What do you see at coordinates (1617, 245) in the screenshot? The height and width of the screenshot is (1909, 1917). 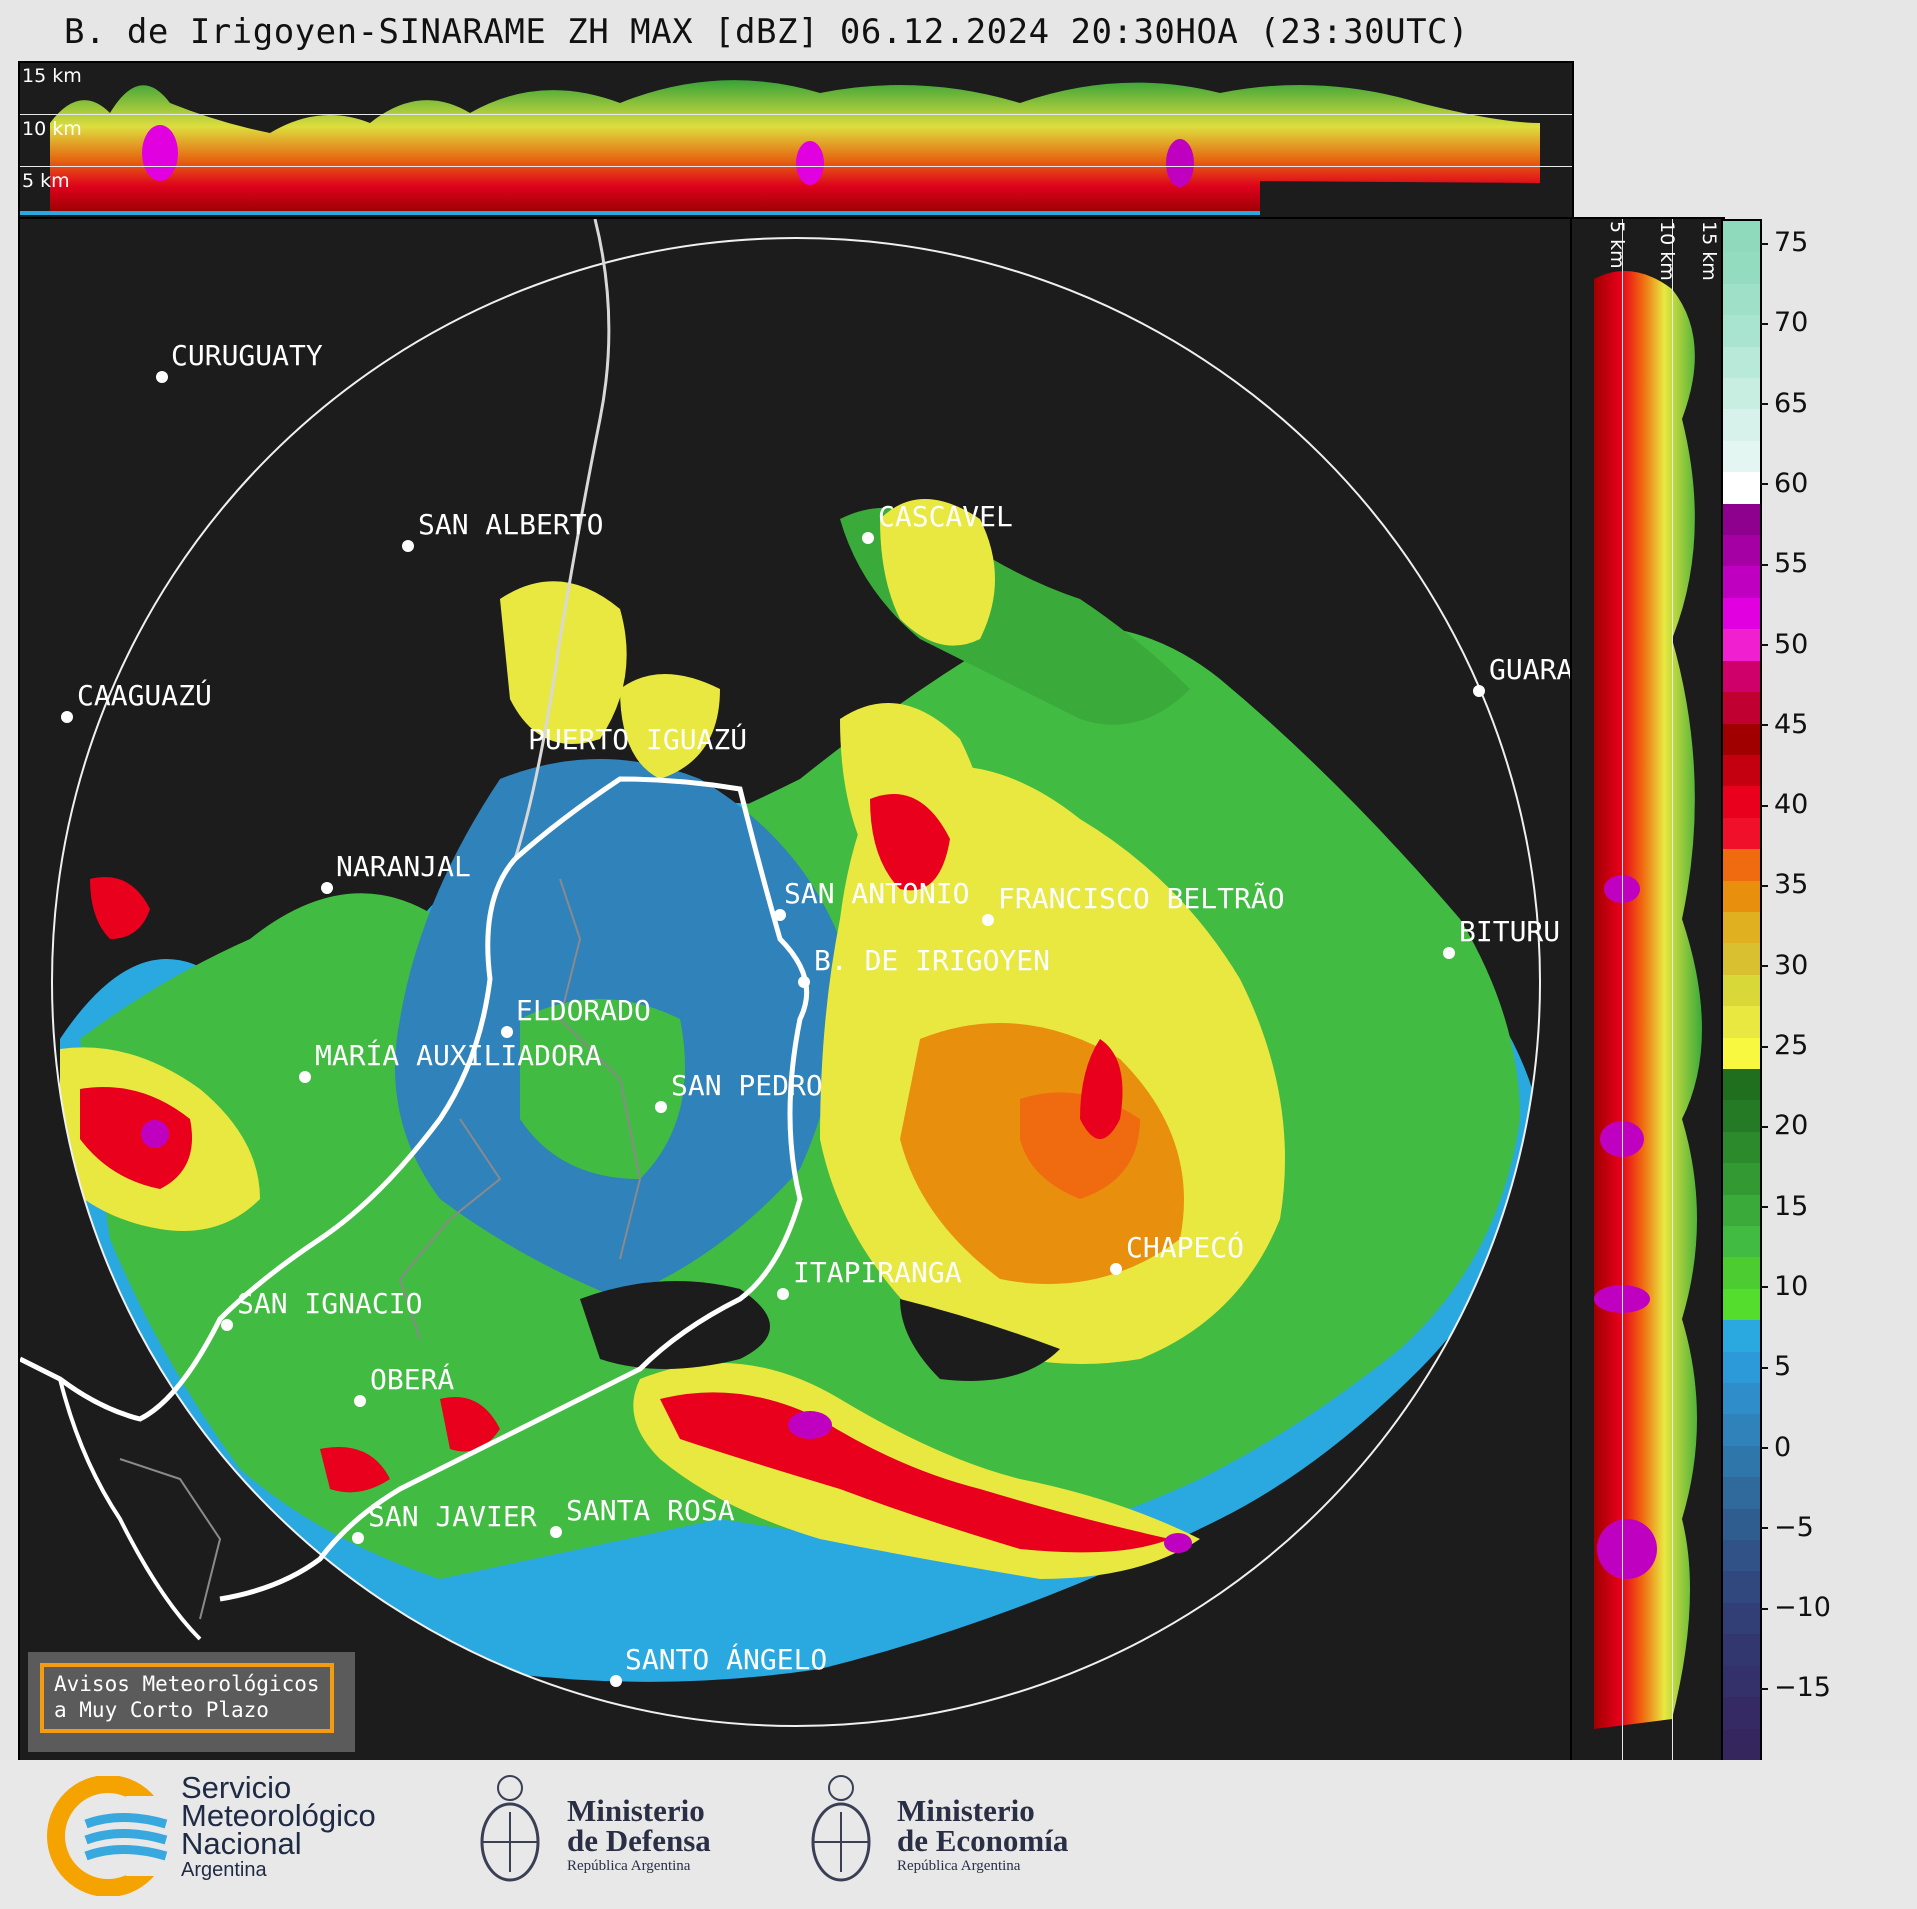 I see `side-alt-5: 5 km` at bounding box center [1617, 245].